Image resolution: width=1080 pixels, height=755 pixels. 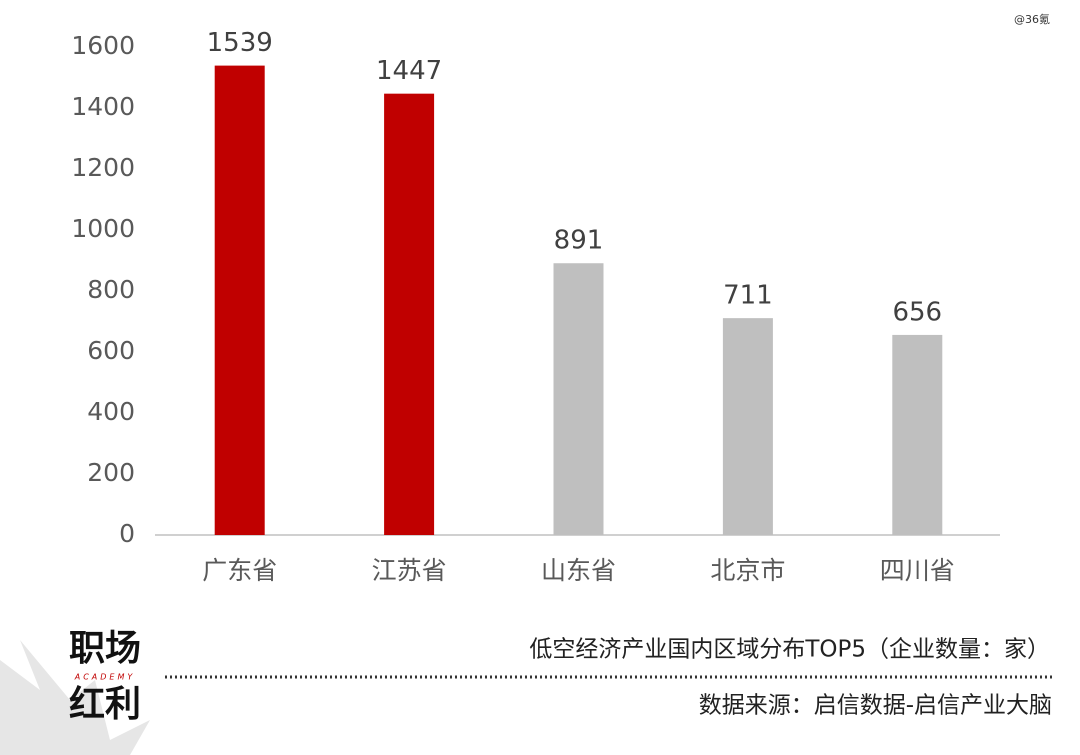 I want to click on x-tick-label: 江苏省, so click(x=409, y=570).